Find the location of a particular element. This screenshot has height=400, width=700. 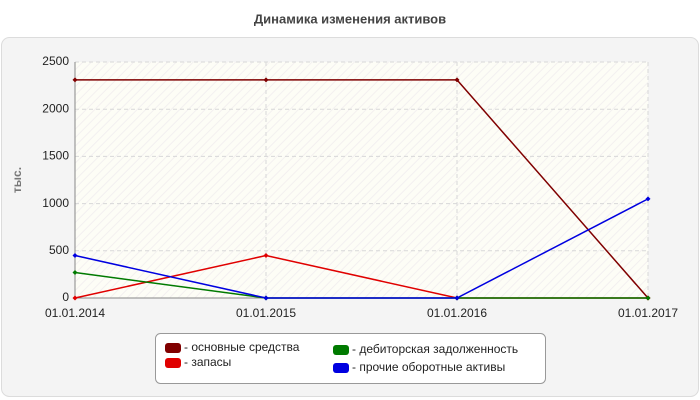

chart-title: Динамика изменения активов is located at coordinates (350, 18).